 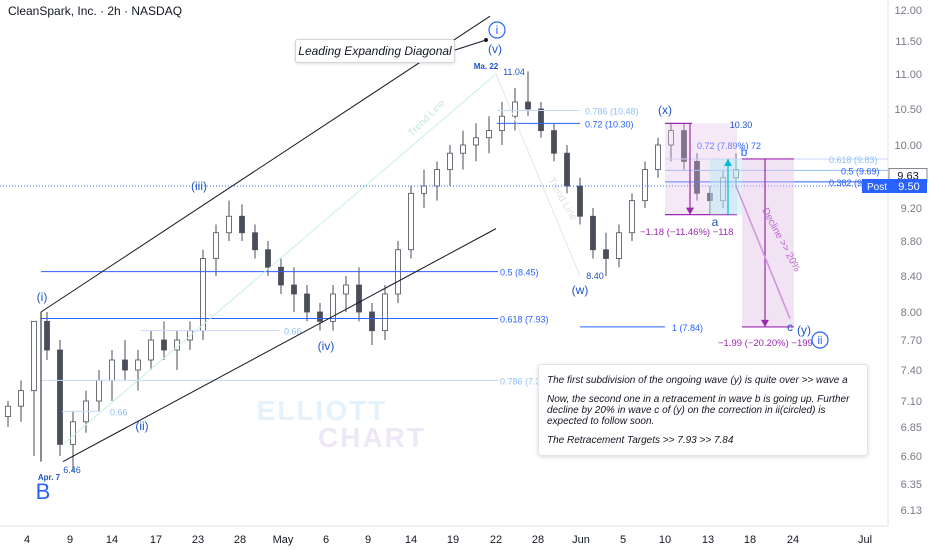 What do you see at coordinates (908, 110) in the screenshot?
I see `y-tick-label: 10.50` at bounding box center [908, 110].